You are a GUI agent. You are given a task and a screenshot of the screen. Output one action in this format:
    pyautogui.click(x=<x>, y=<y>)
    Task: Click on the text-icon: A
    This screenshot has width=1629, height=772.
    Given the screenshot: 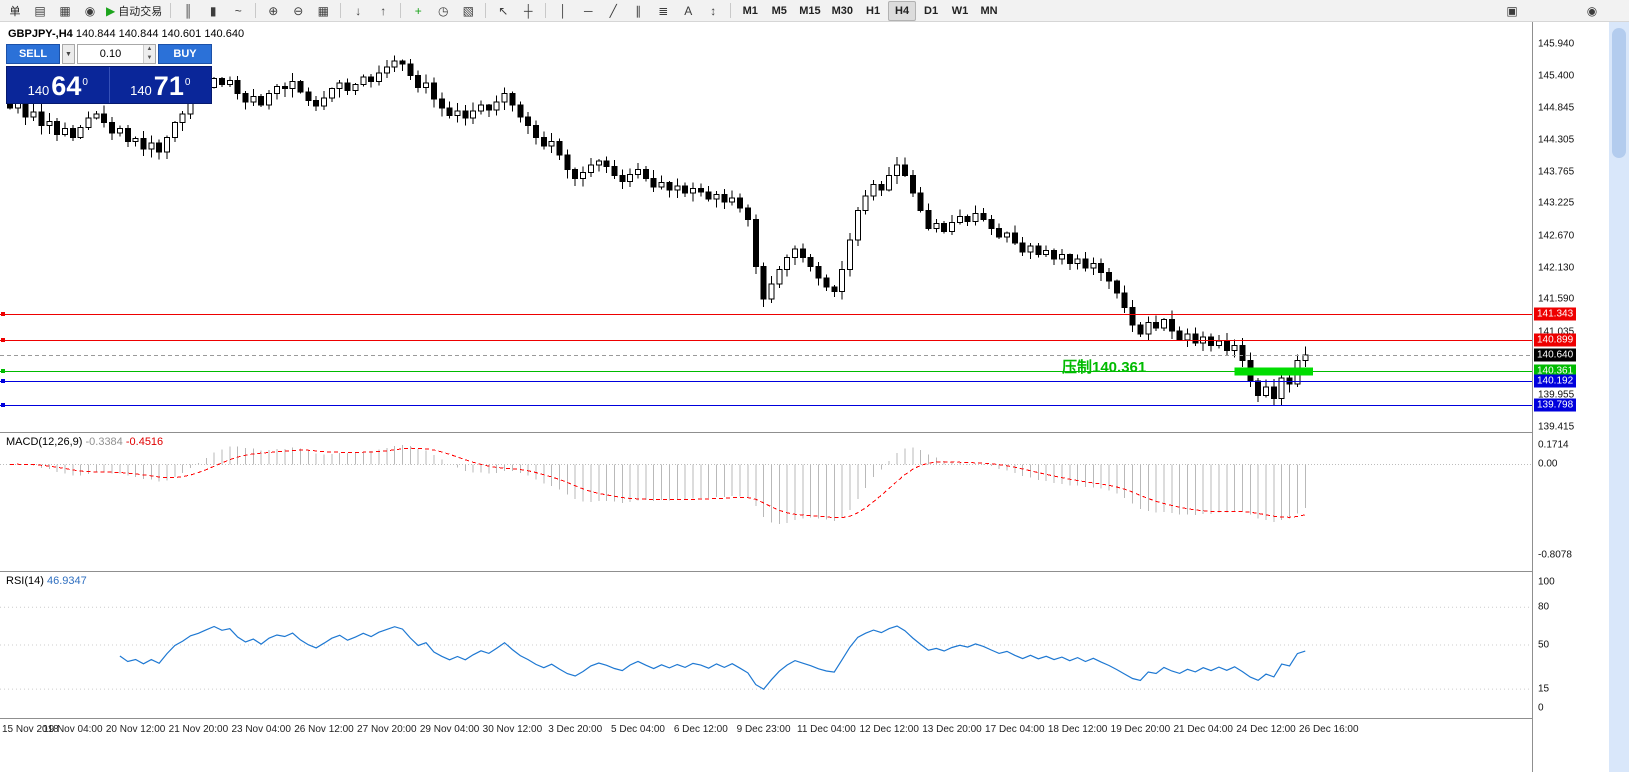 What is the action you would take?
    pyautogui.click(x=688, y=11)
    